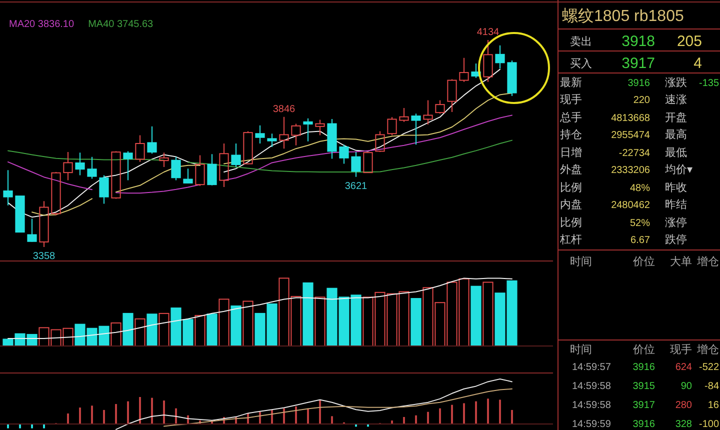 The height and width of the screenshot is (430, 720). What do you see at coordinates (678, 170) in the screenshot?
I see `text: 均价▾` at bounding box center [678, 170].